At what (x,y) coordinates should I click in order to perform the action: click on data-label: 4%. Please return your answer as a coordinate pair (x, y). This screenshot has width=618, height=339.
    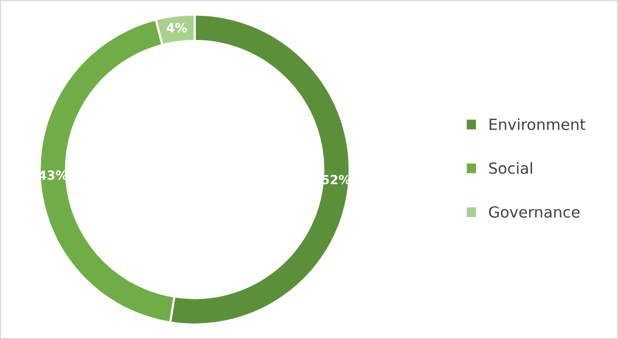
    Looking at the image, I should click on (176, 27).